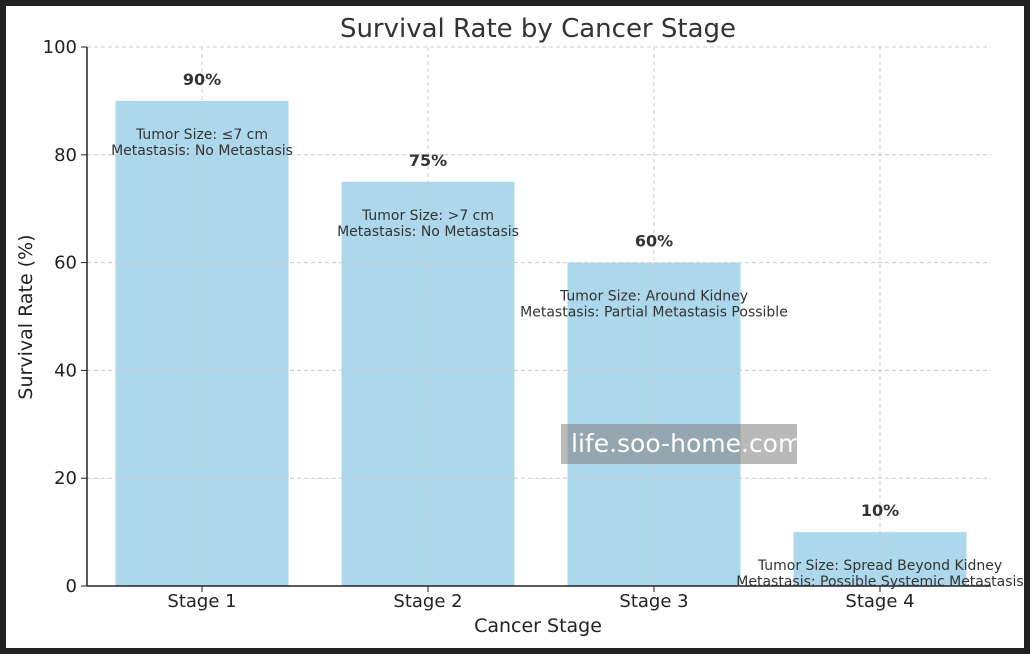 The width and height of the screenshot is (1030, 654). What do you see at coordinates (201, 135) in the screenshot?
I see `tumor-size-note: Tumor Size: ≤7 cm` at bounding box center [201, 135].